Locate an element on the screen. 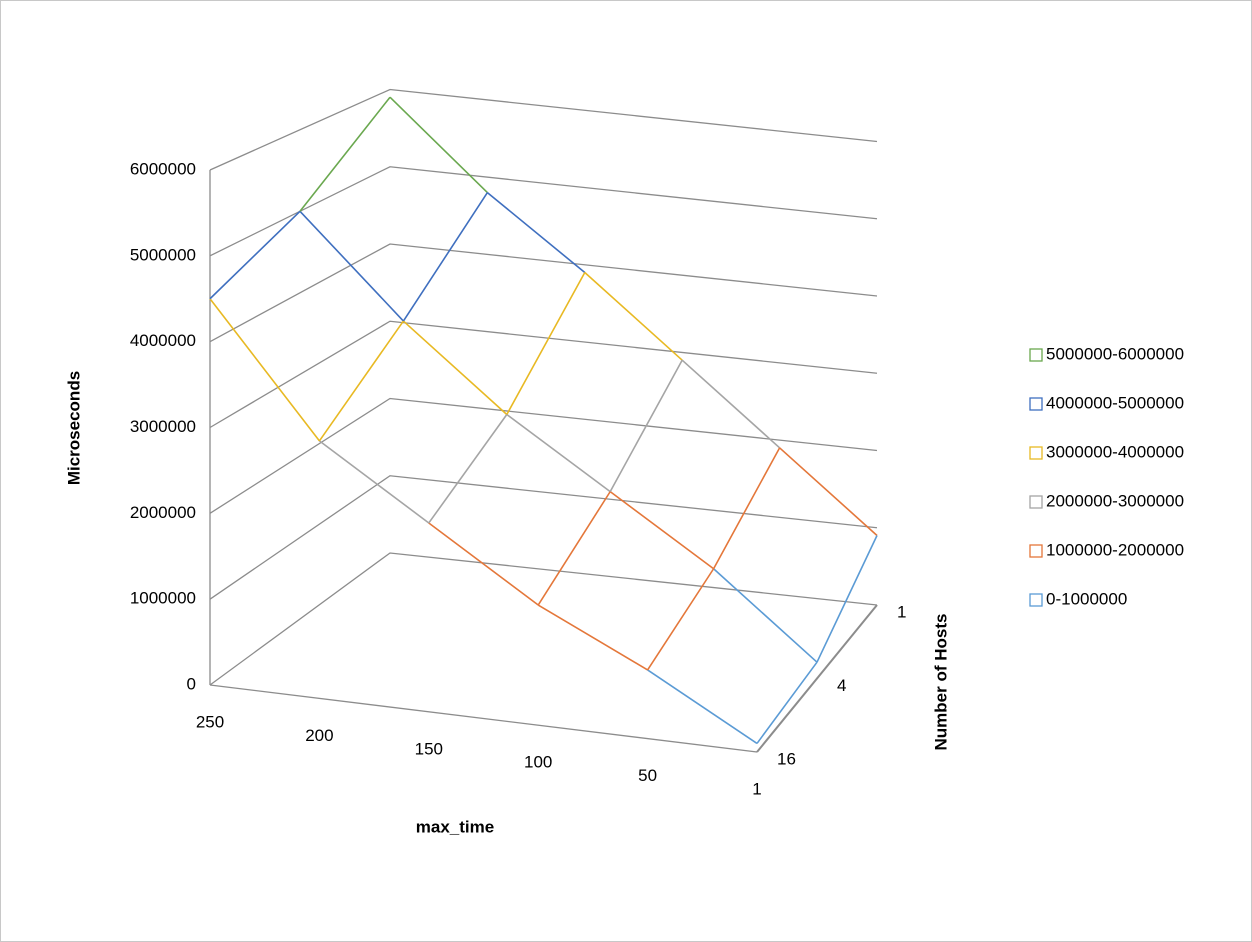  depth-tick-label: 4 is located at coordinates (841, 685).